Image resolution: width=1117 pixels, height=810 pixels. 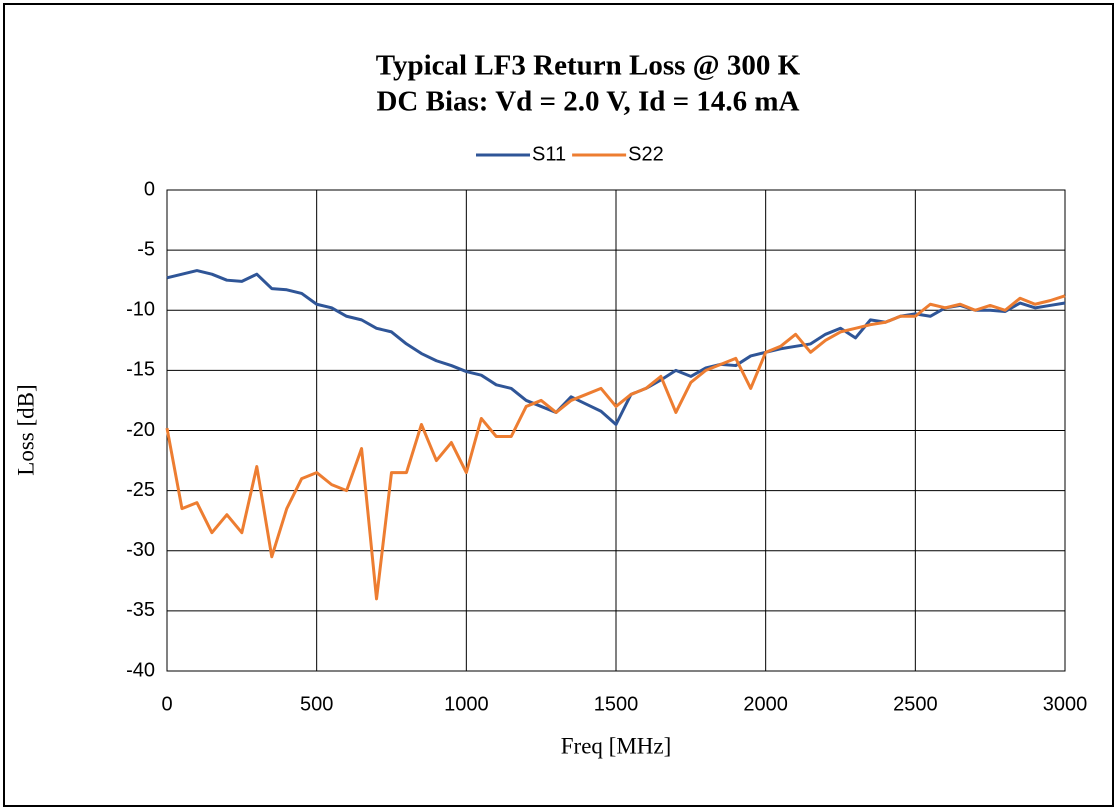 I want to click on x-axis-label: Freq [MHz], so click(x=616, y=745).